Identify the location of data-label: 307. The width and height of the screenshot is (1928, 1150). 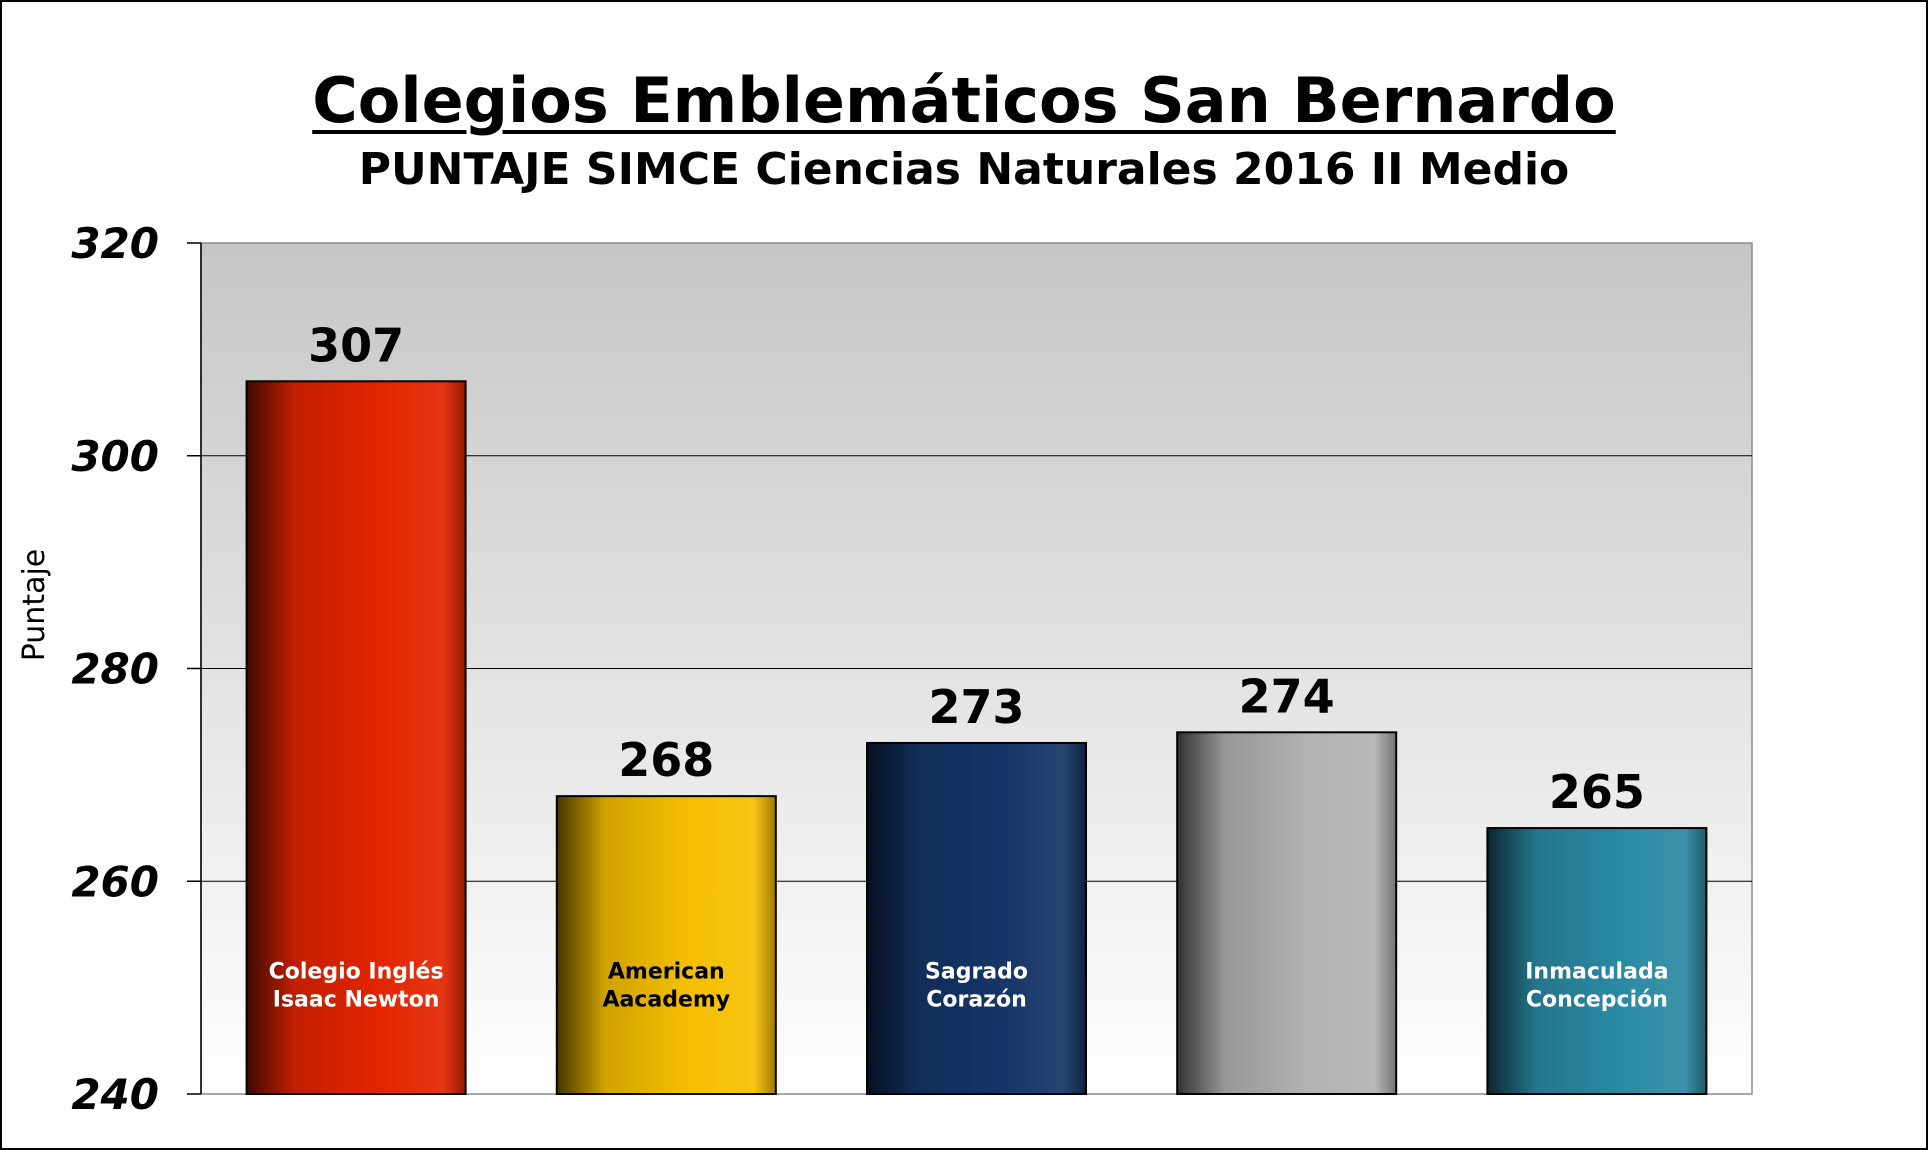
(356, 345).